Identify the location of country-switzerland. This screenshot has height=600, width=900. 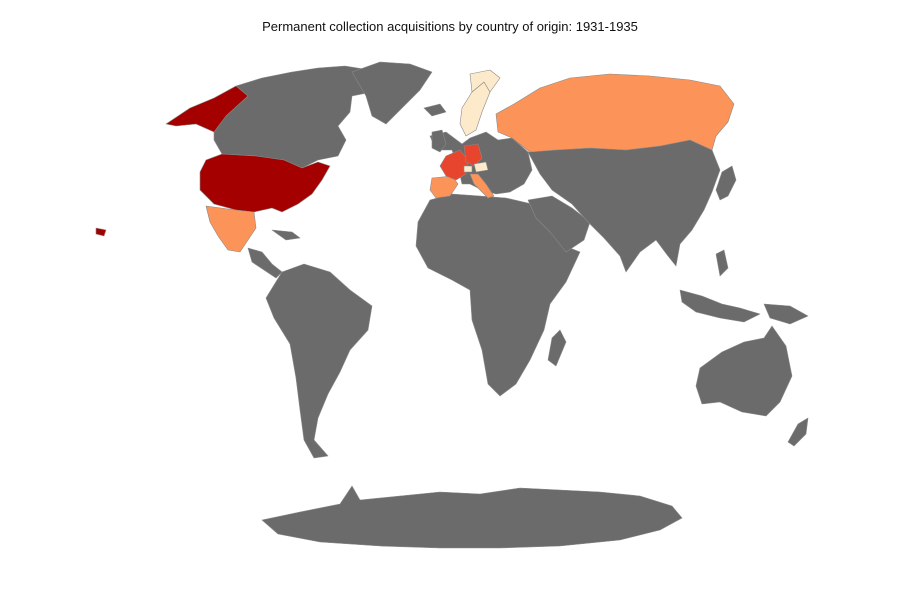
(468, 169).